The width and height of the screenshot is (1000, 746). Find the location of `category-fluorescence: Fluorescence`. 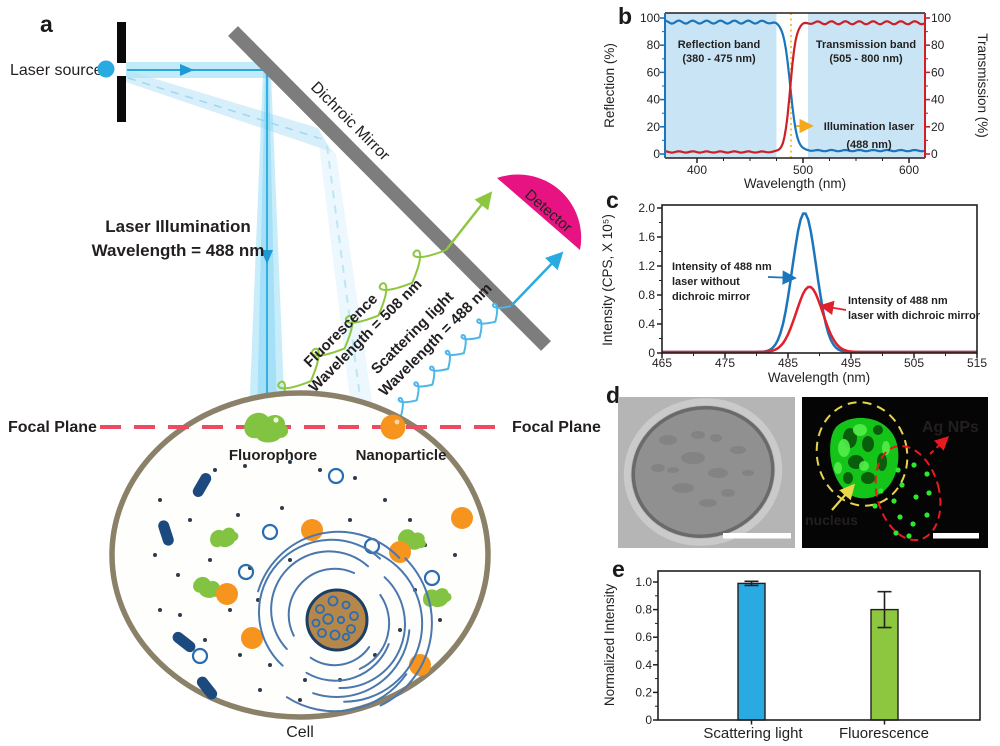

category-fluorescence: Fluorescence is located at coordinates (884, 733).